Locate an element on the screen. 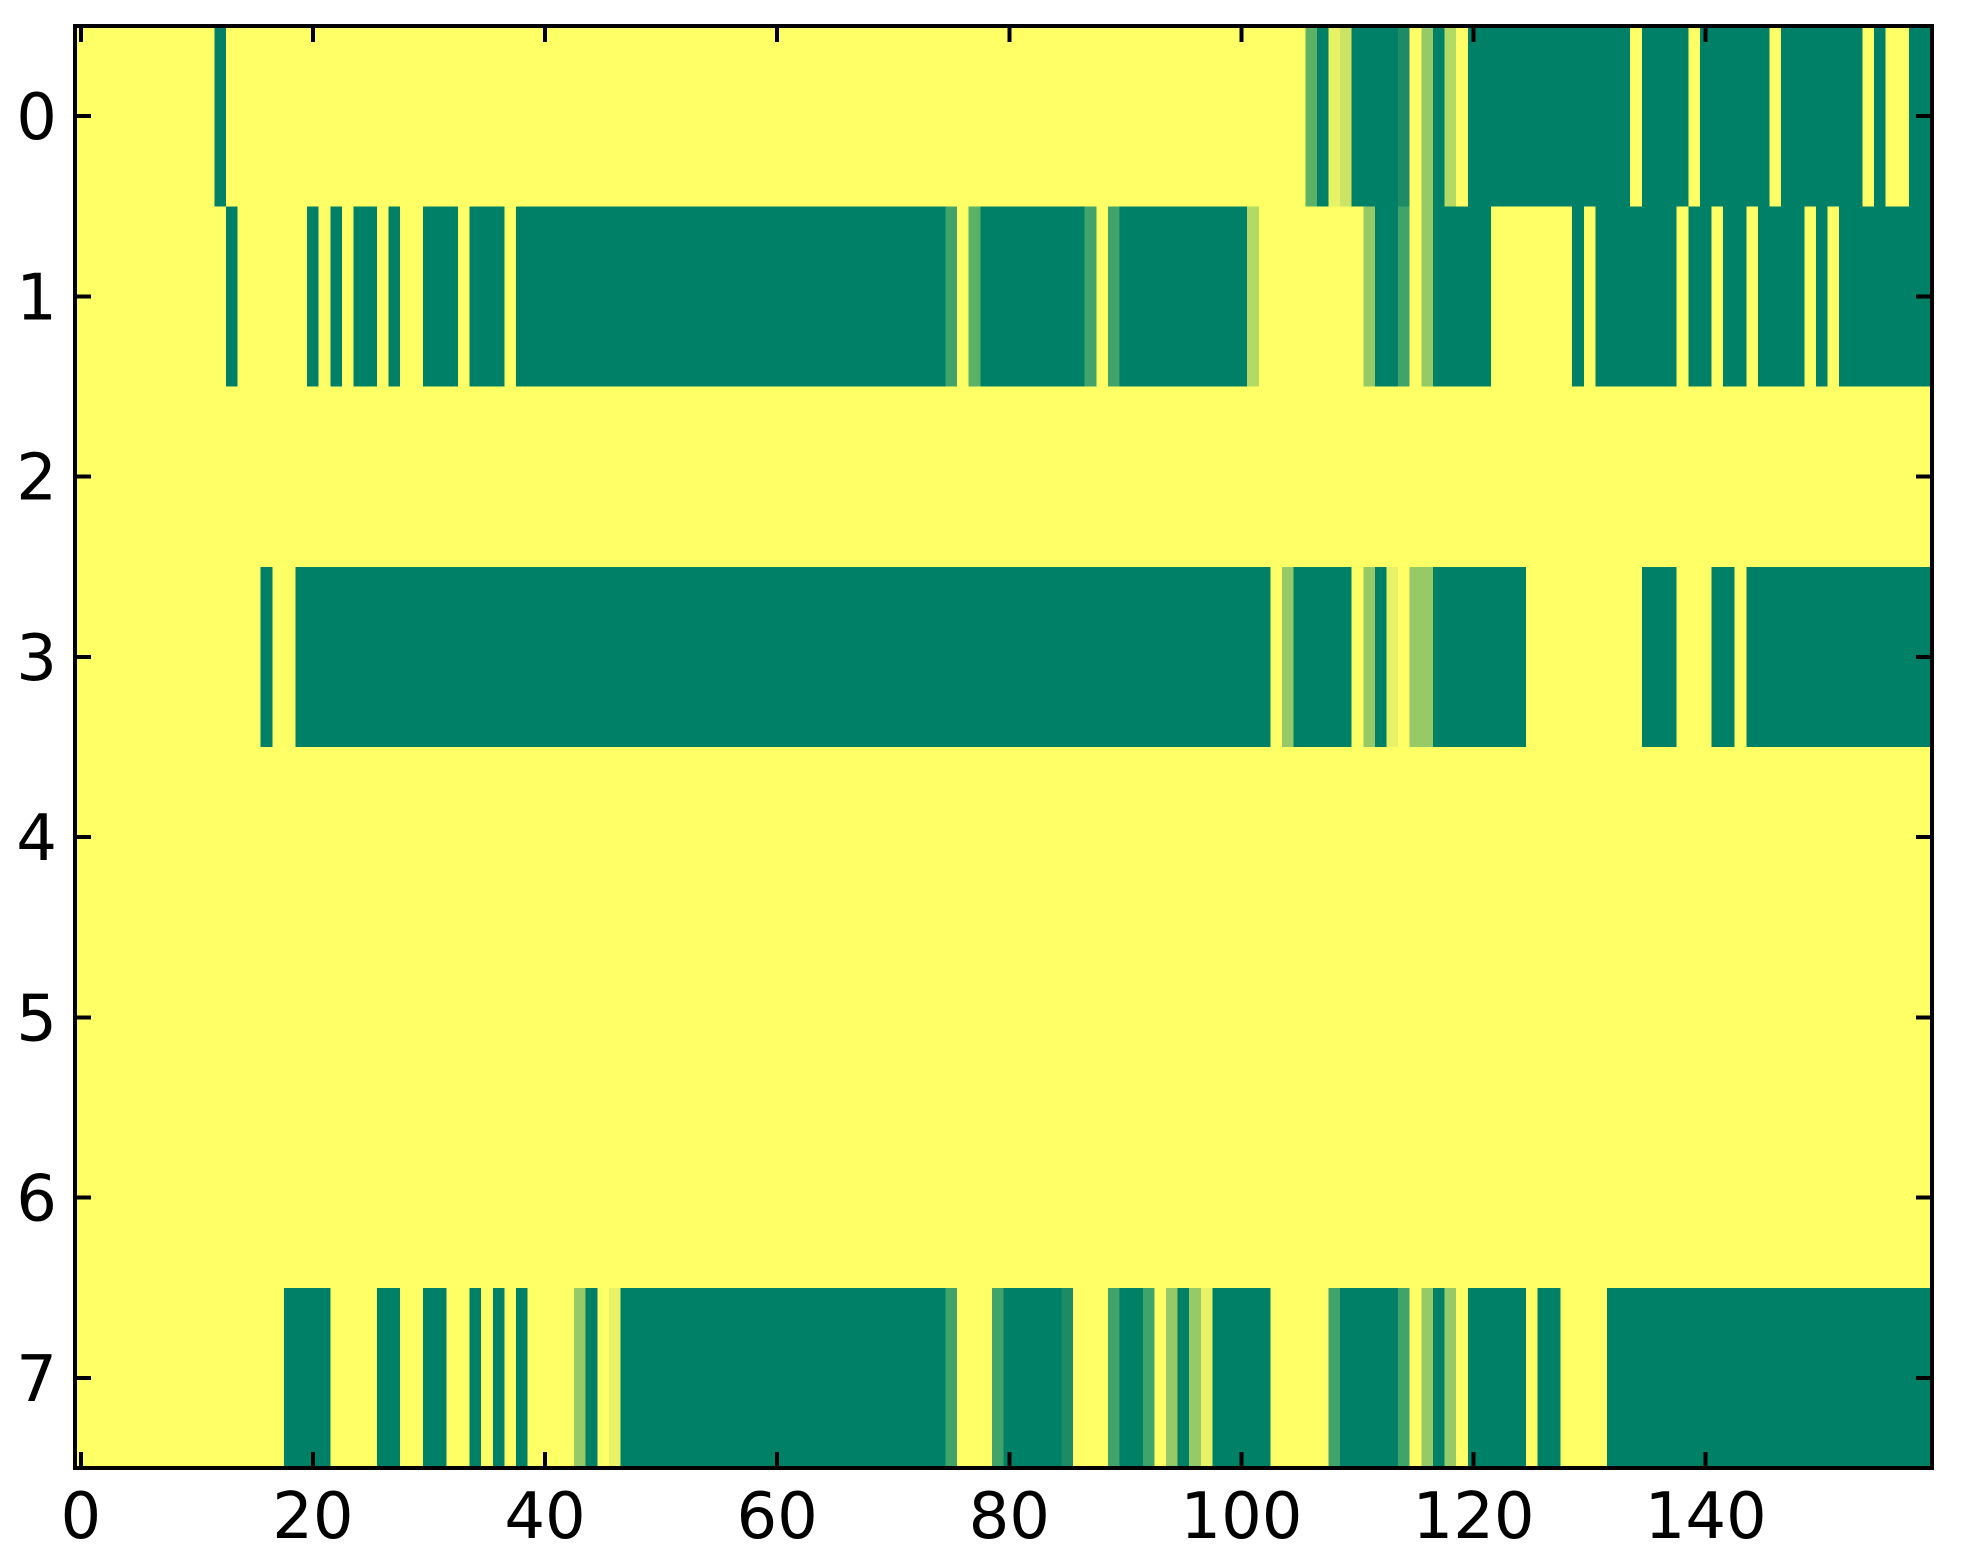 This screenshot has height=1564, width=1963. y-tick-label: 5 is located at coordinates (36, 1019).